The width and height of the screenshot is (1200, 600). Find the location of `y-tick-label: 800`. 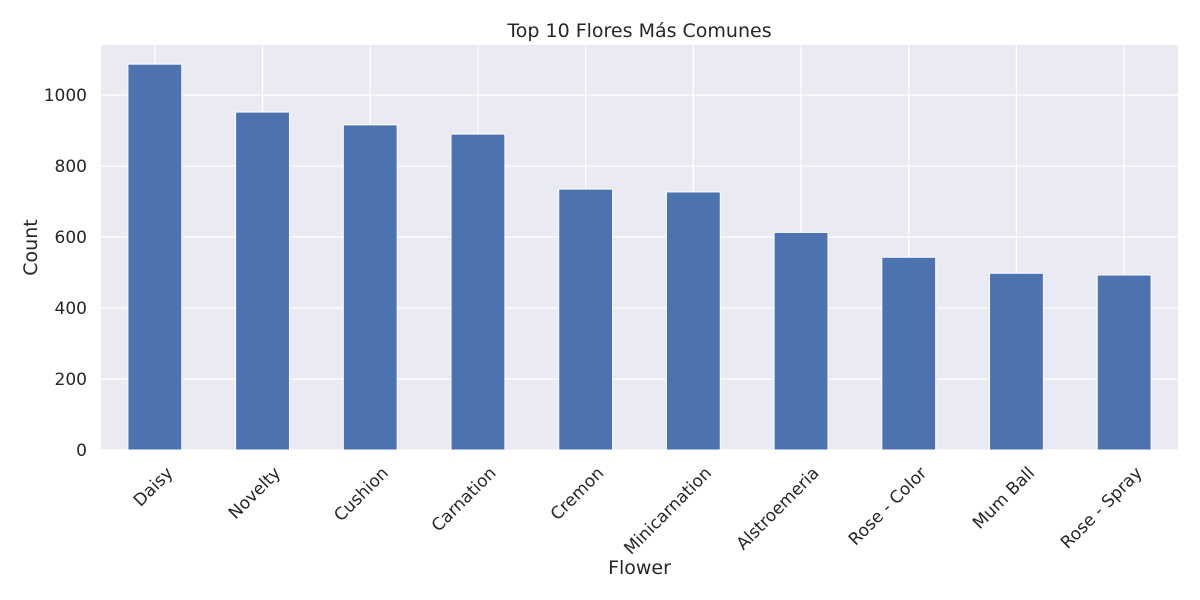

y-tick-label: 800 is located at coordinates (71, 167).